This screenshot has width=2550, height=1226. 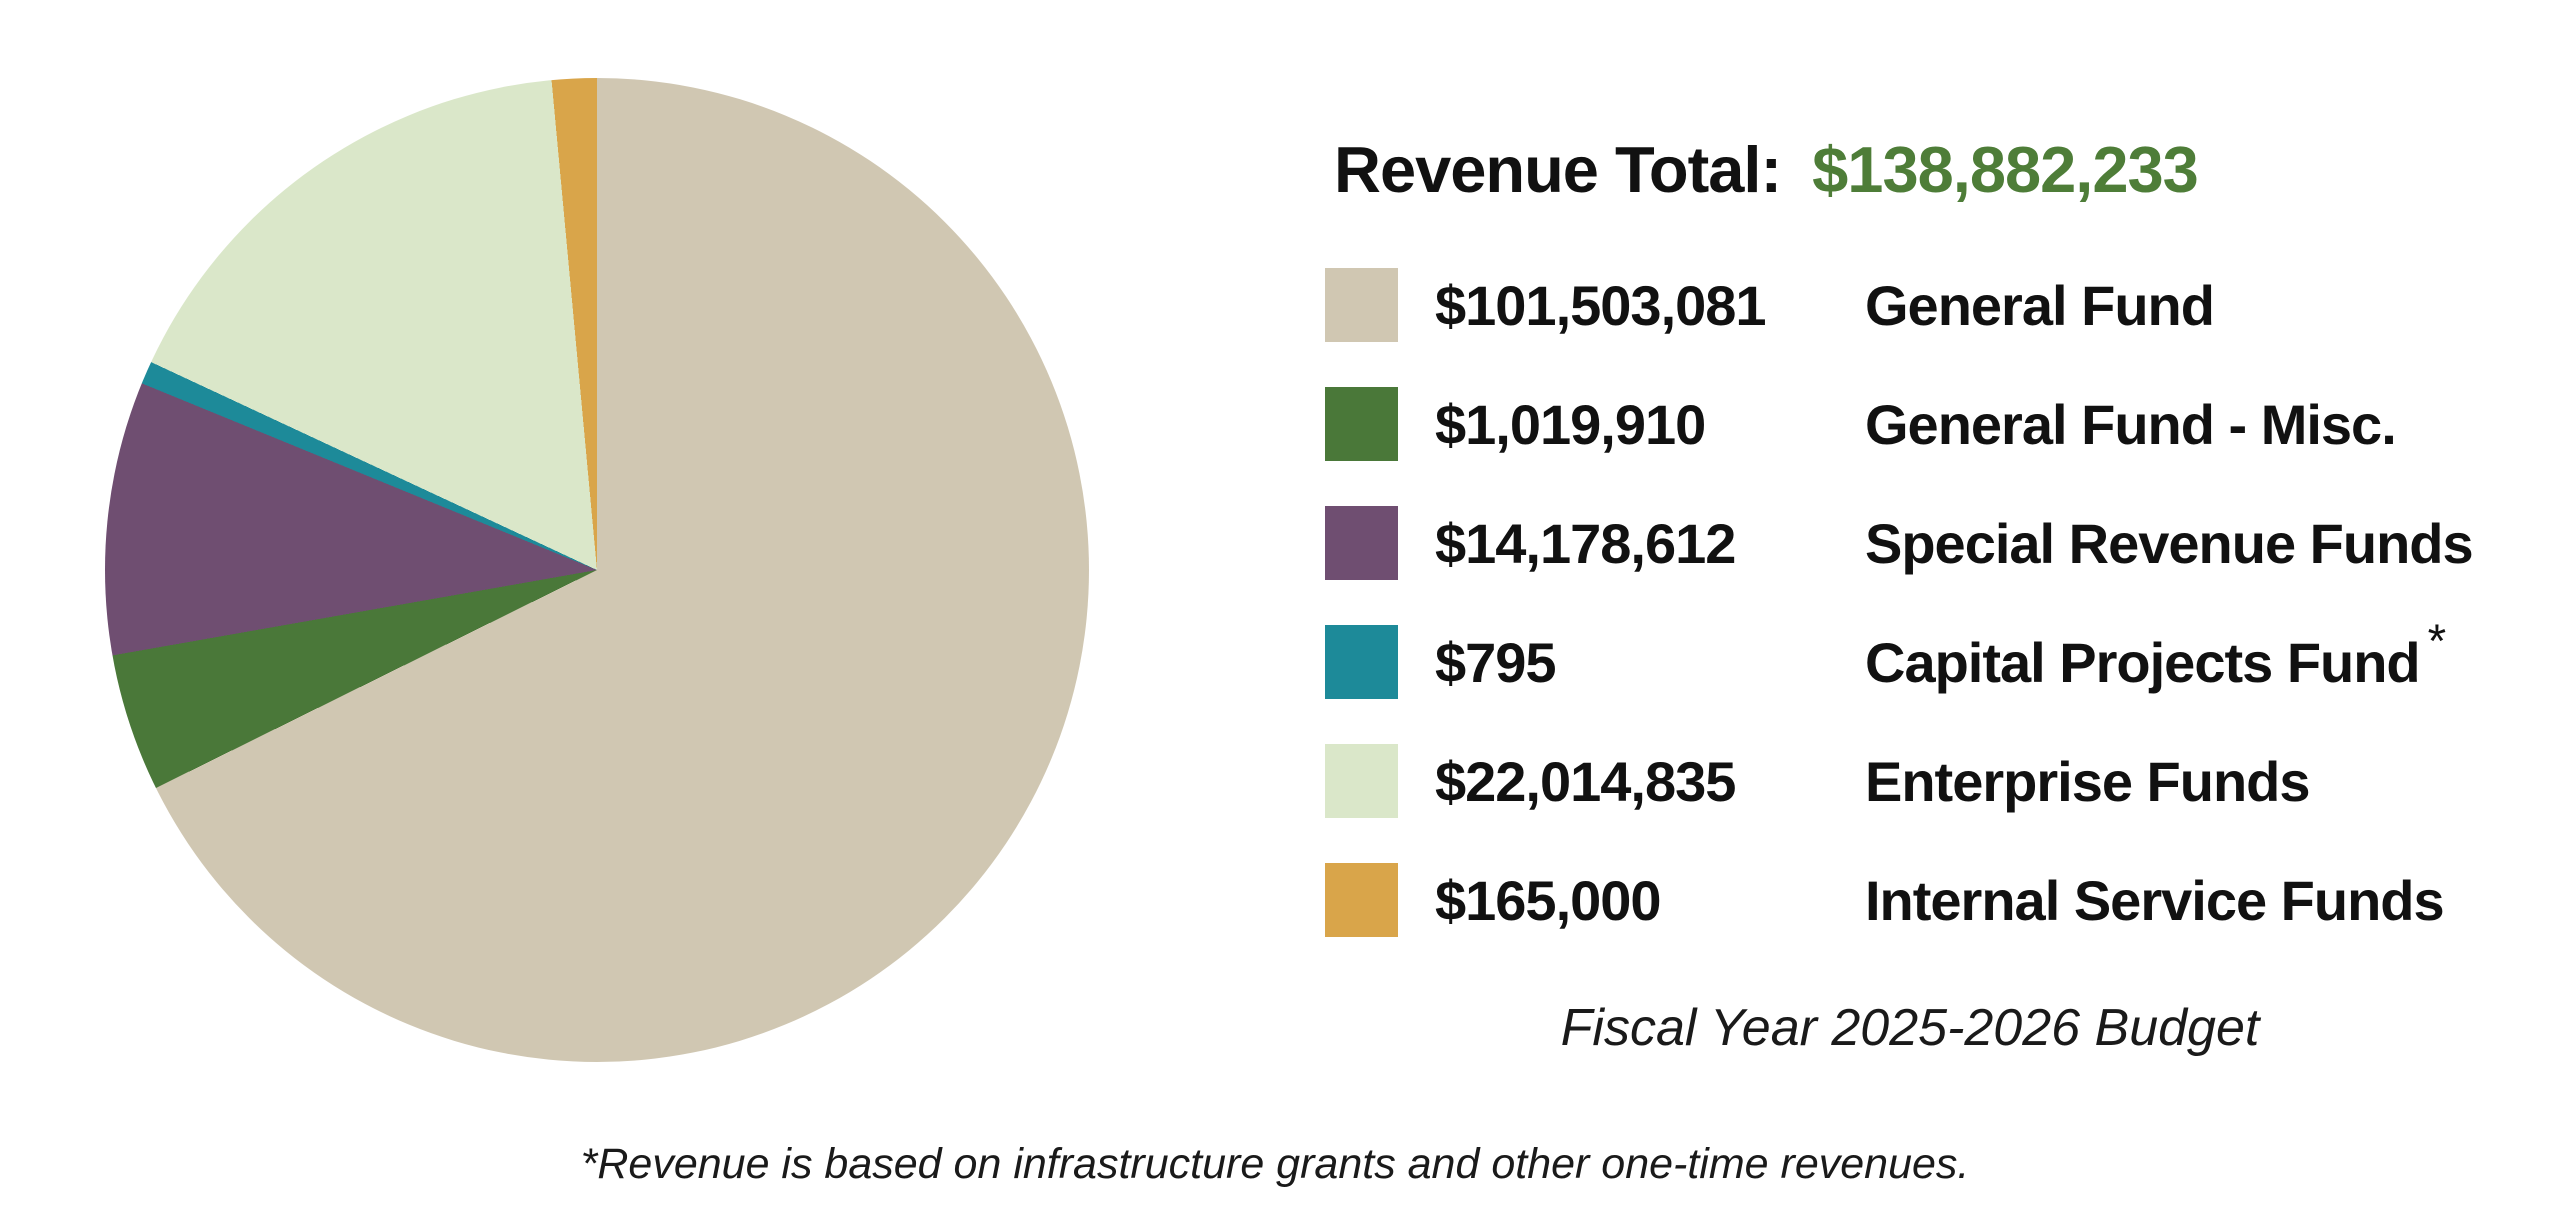 I want to click on legend-swatch-internal-service-funds, so click(x=1361, y=900).